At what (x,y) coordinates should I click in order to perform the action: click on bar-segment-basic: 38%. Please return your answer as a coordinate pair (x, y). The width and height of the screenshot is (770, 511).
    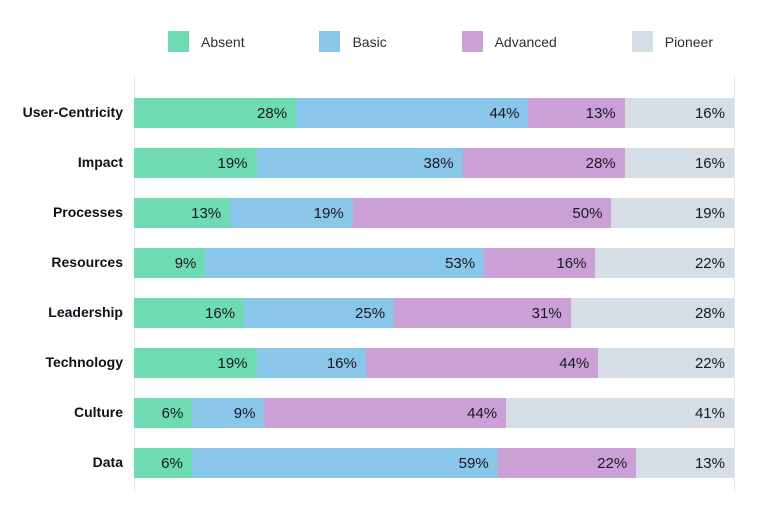
    Looking at the image, I should click on (359, 163).